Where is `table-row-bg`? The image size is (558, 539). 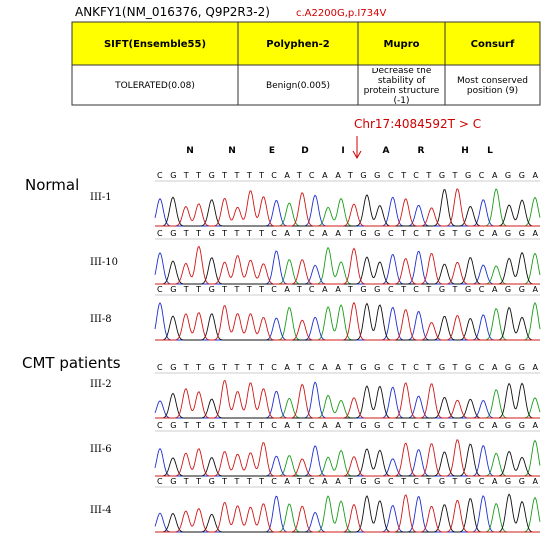
table-row-bg is located at coordinates (306, 85).